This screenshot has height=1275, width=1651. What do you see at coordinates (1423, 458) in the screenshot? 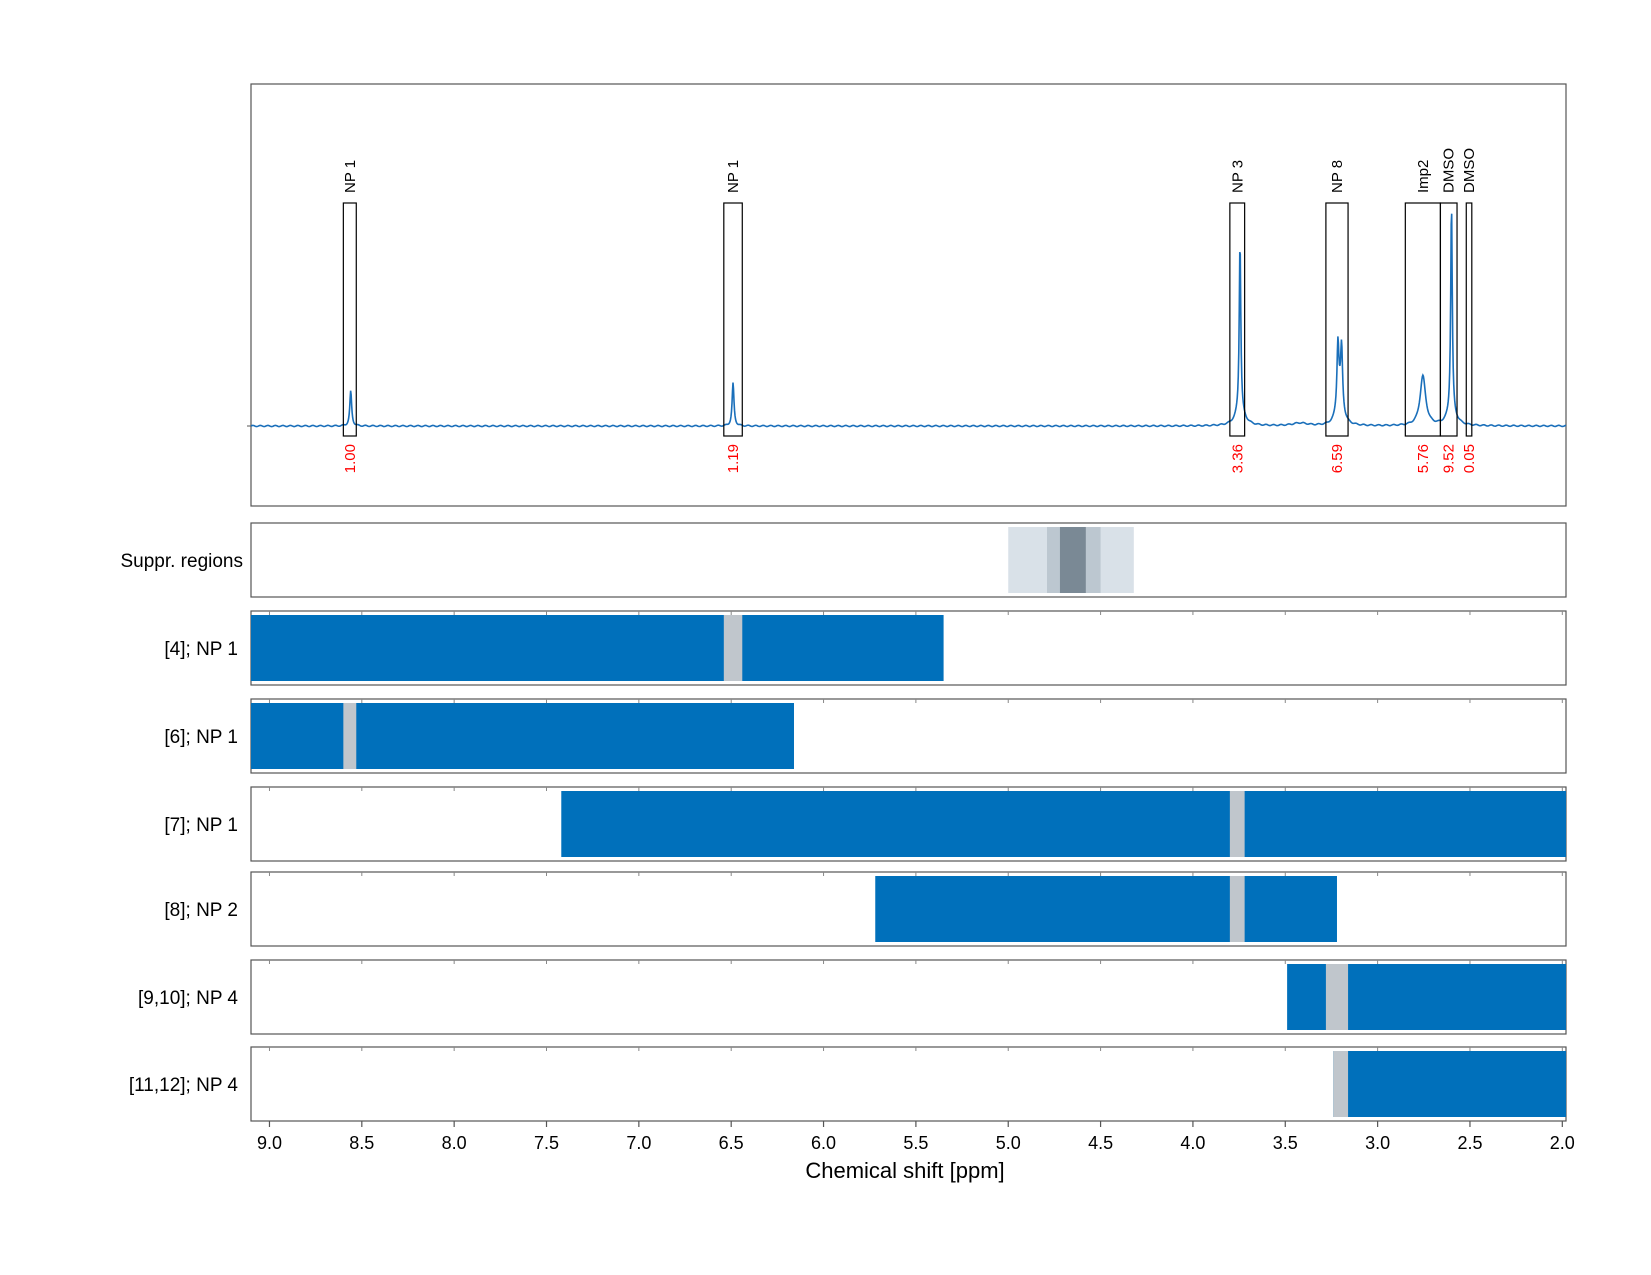
I see `integral-value: 5.76` at bounding box center [1423, 458].